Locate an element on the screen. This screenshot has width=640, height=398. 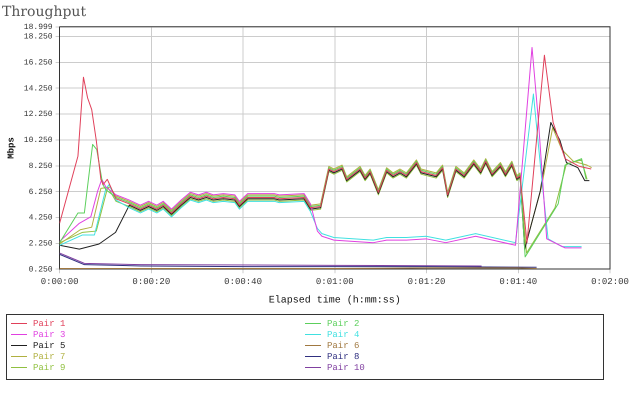
y-tick-label: 4.250 is located at coordinates (40, 218).